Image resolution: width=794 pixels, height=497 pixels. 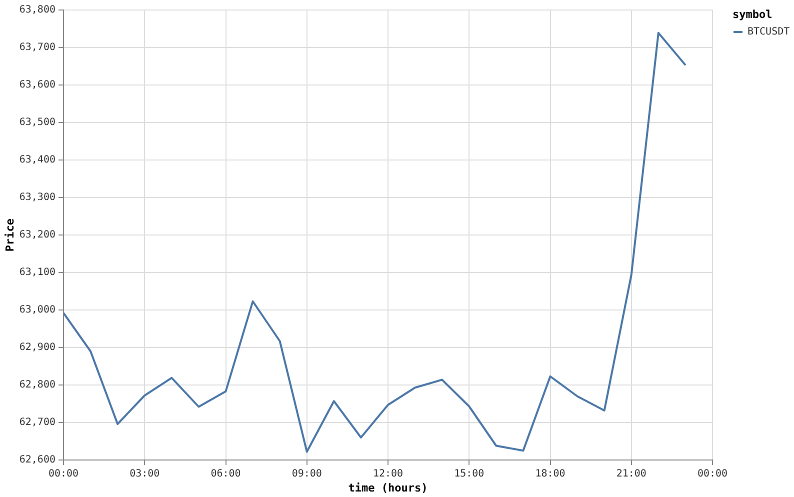 I want to click on x-tick-label: 06:00, so click(x=225, y=474).